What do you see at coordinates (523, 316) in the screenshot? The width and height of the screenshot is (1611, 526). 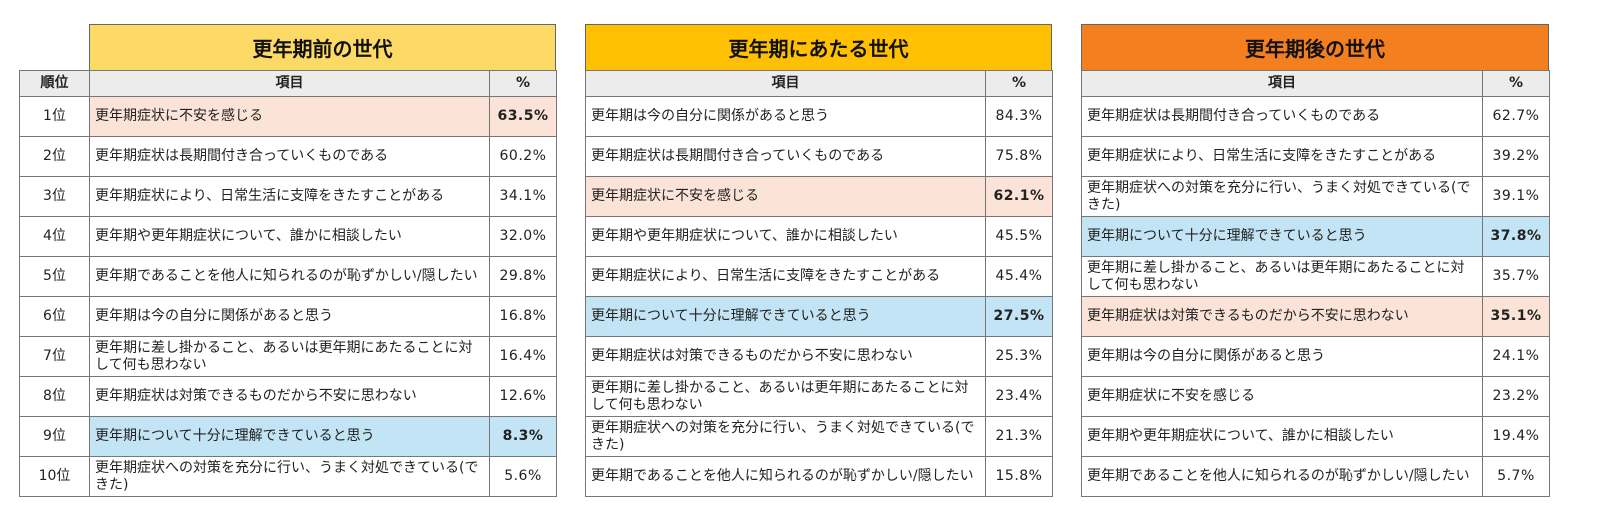 I see `pct-cell: 16.8%` at bounding box center [523, 316].